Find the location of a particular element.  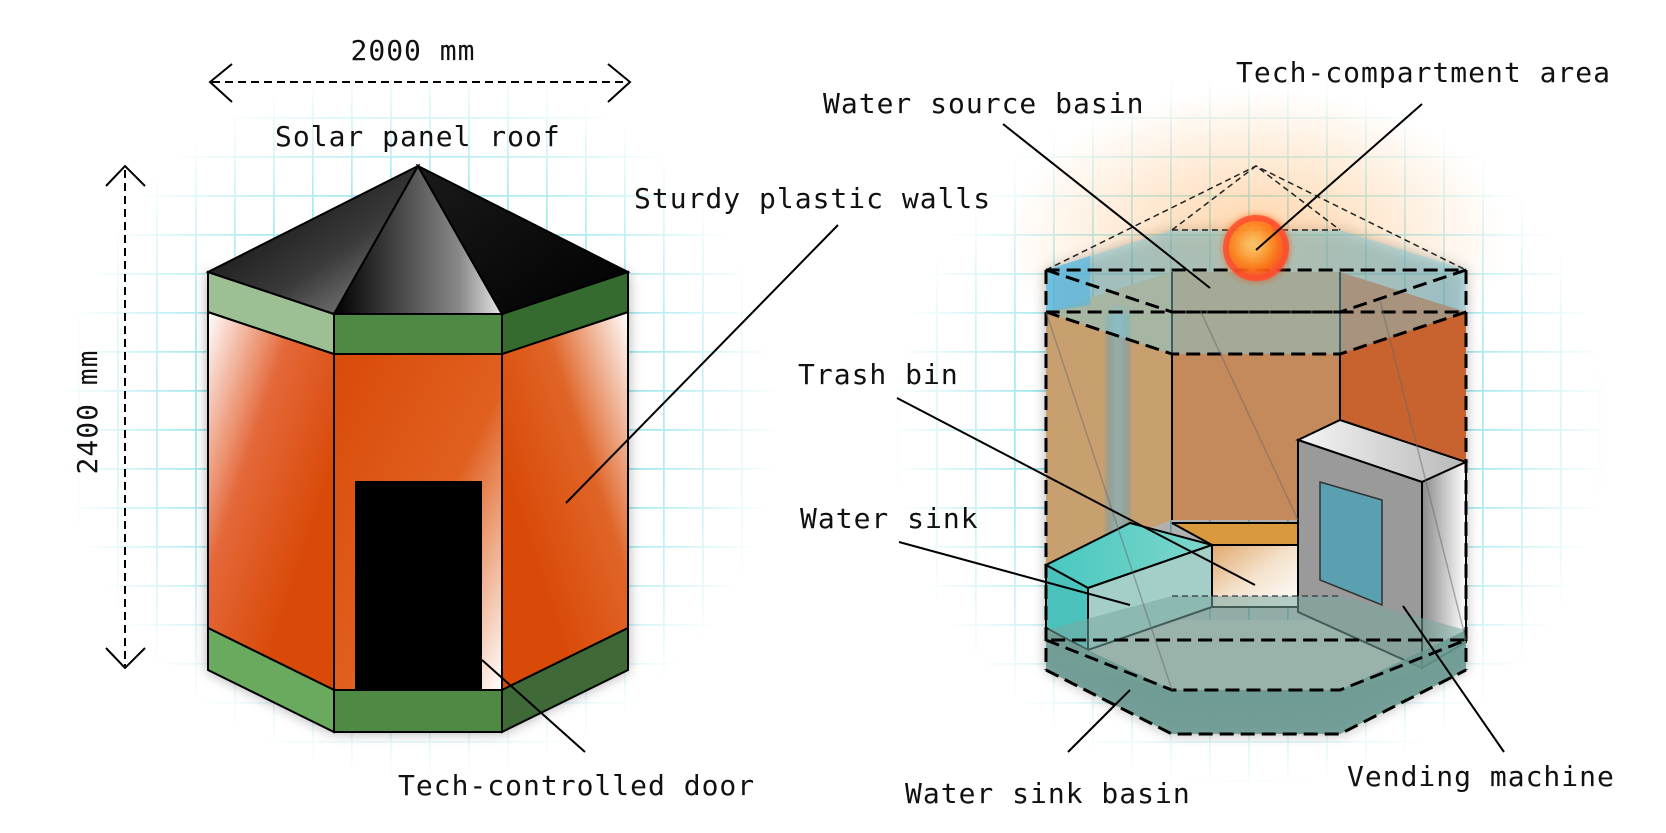

roof-panel-right is located at coordinates (523, 239).